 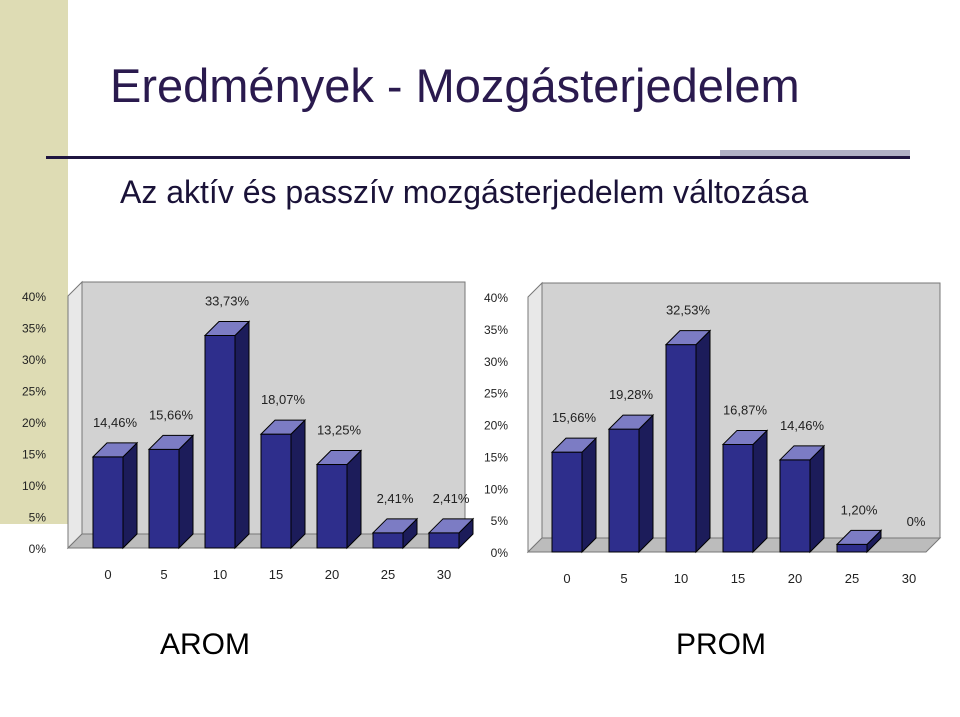 I want to click on prom-y-tick-label: 30%, so click(x=496, y=362).